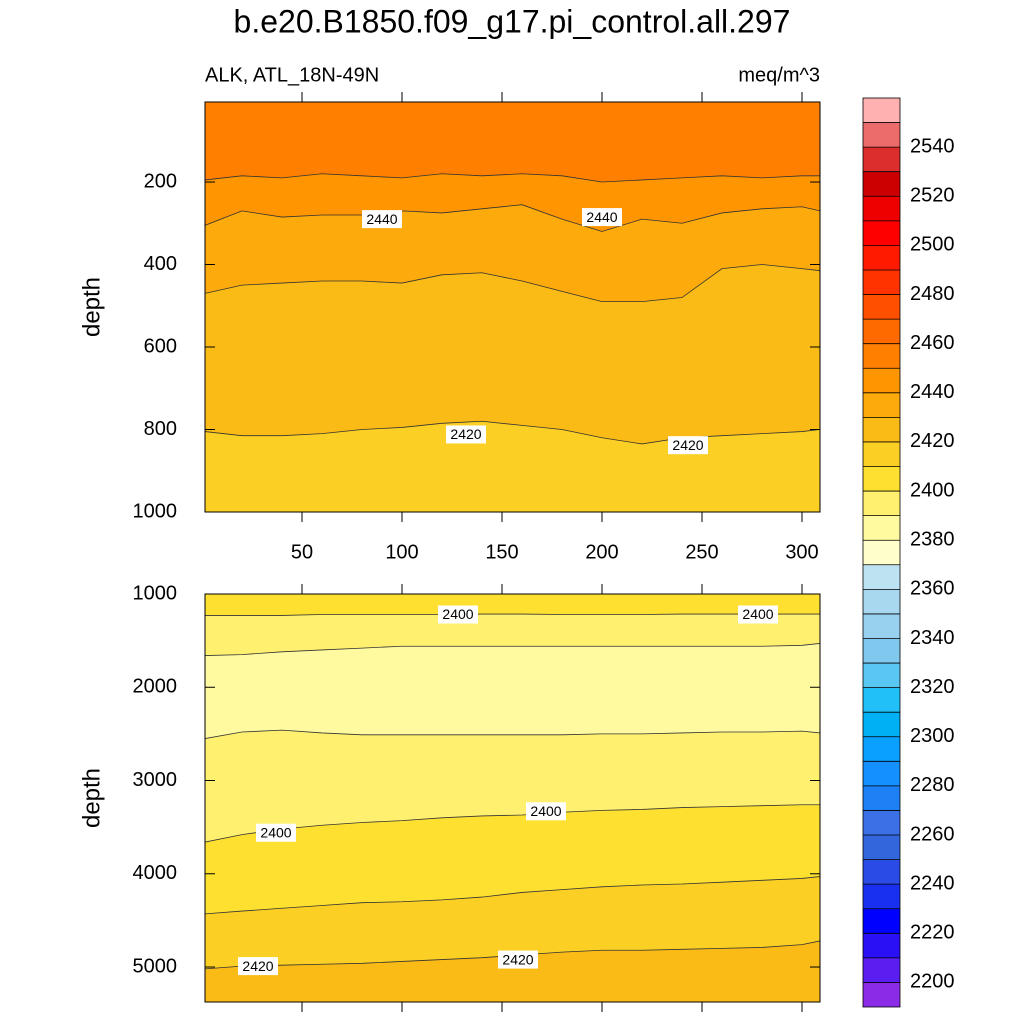  What do you see at coordinates (160, 181) in the screenshot?
I see `y-tick-label: 200` at bounding box center [160, 181].